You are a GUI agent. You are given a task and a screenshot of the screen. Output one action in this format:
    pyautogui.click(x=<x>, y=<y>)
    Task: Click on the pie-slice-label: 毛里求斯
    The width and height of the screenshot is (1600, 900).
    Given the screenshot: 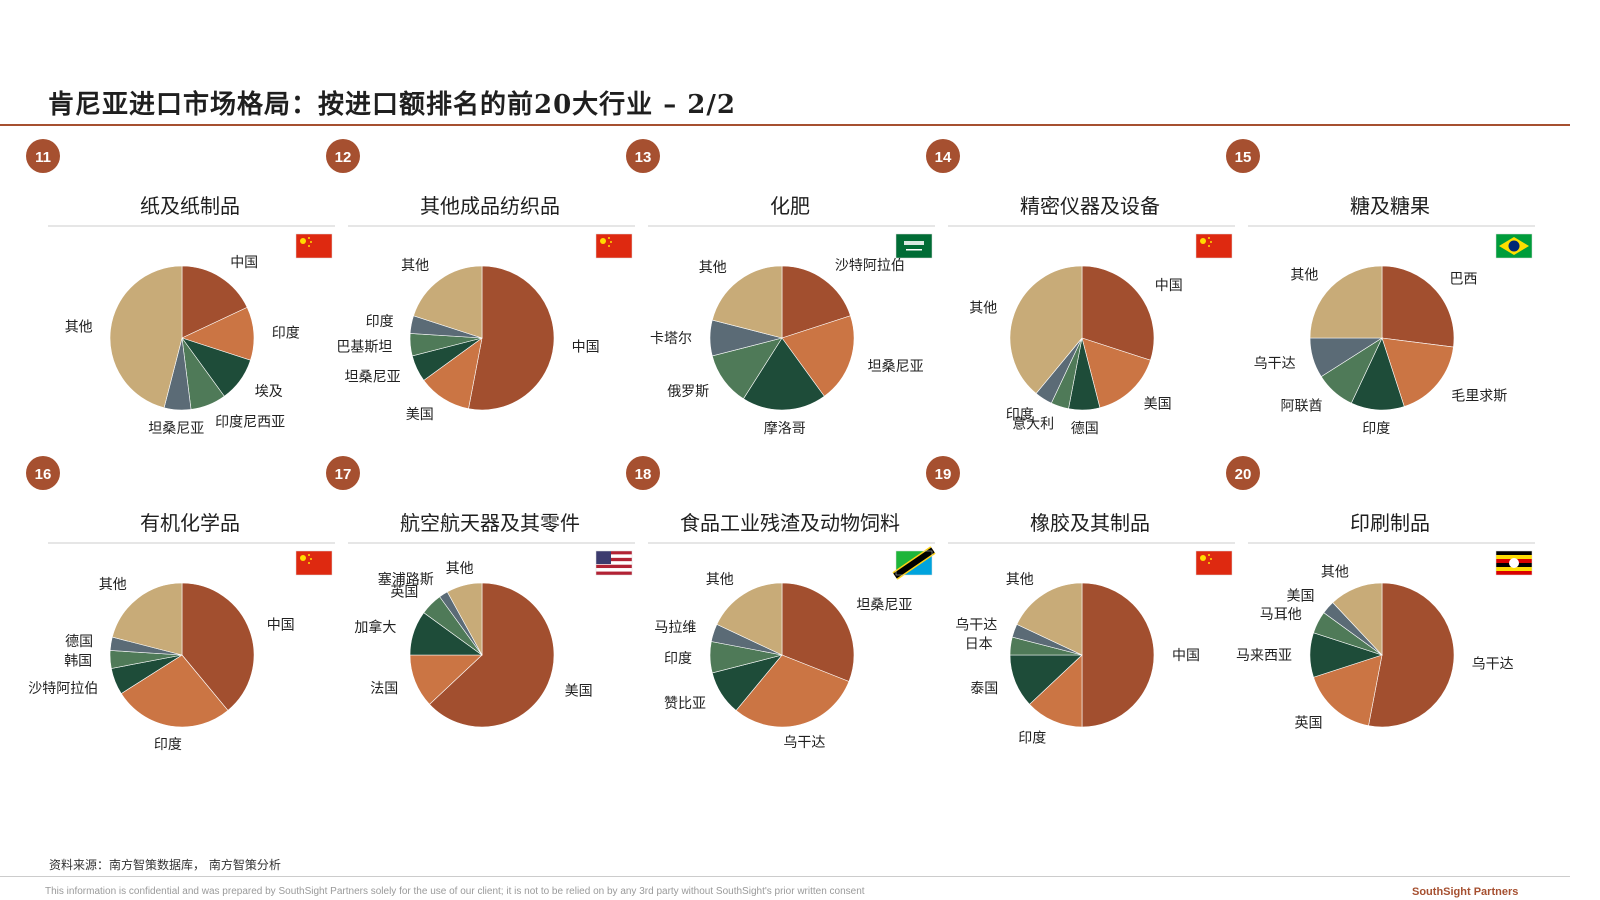 What is the action you would take?
    pyautogui.click(x=1479, y=396)
    